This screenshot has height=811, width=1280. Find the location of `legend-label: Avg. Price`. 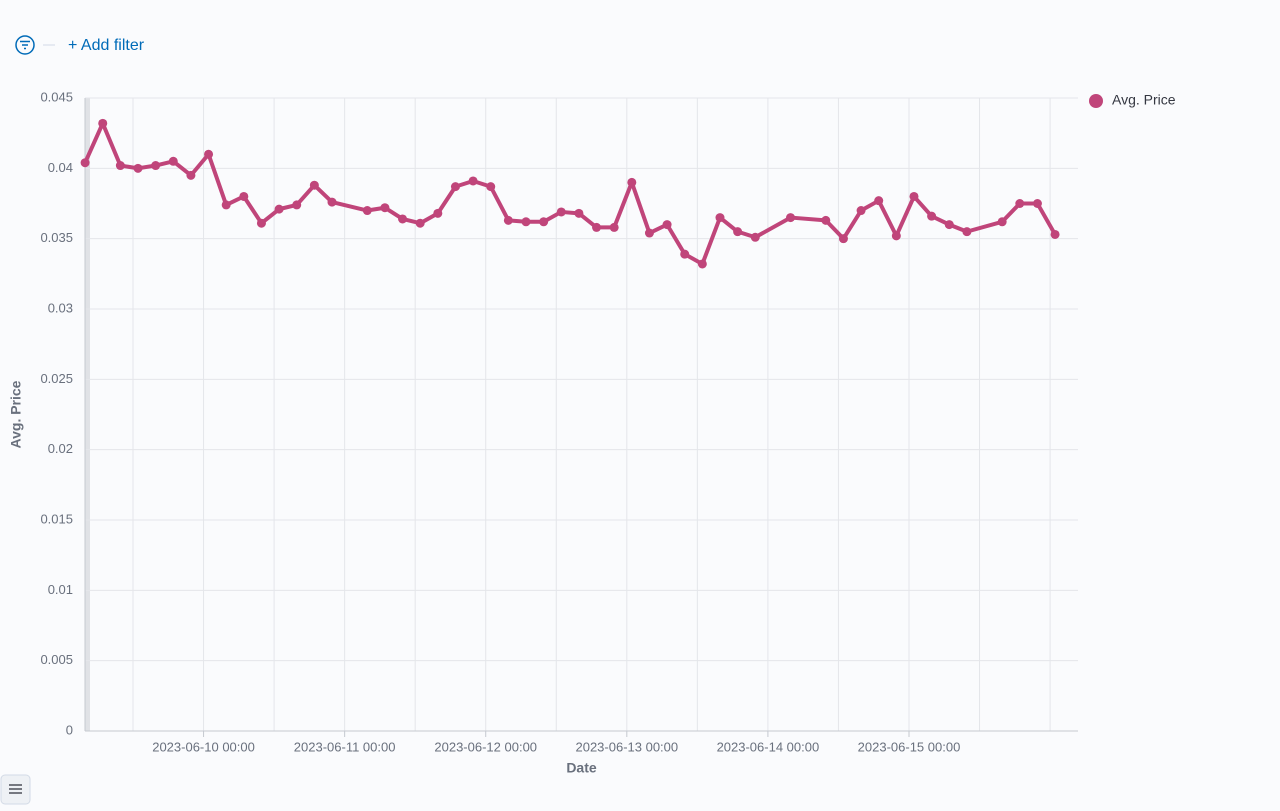

legend-label: Avg. Price is located at coordinates (1144, 100).